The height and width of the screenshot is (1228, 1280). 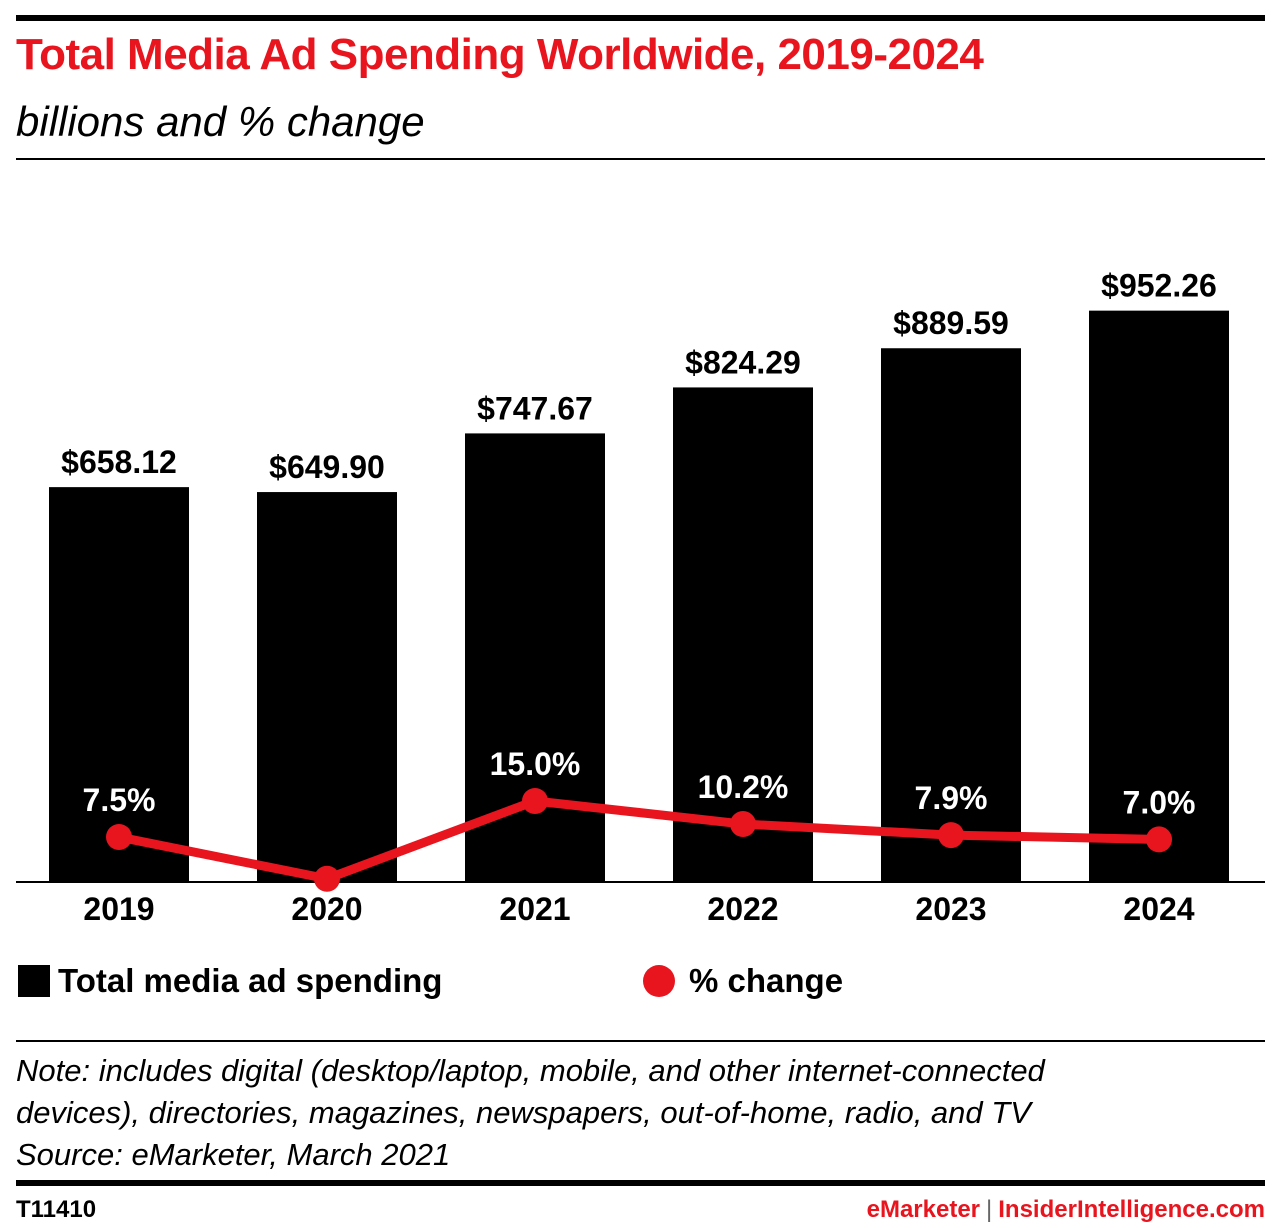 What do you see at coordinates (327, 842) in the screenshot?
I see `pct-label-2020: -1.2%` at bounding box center [327, 842].